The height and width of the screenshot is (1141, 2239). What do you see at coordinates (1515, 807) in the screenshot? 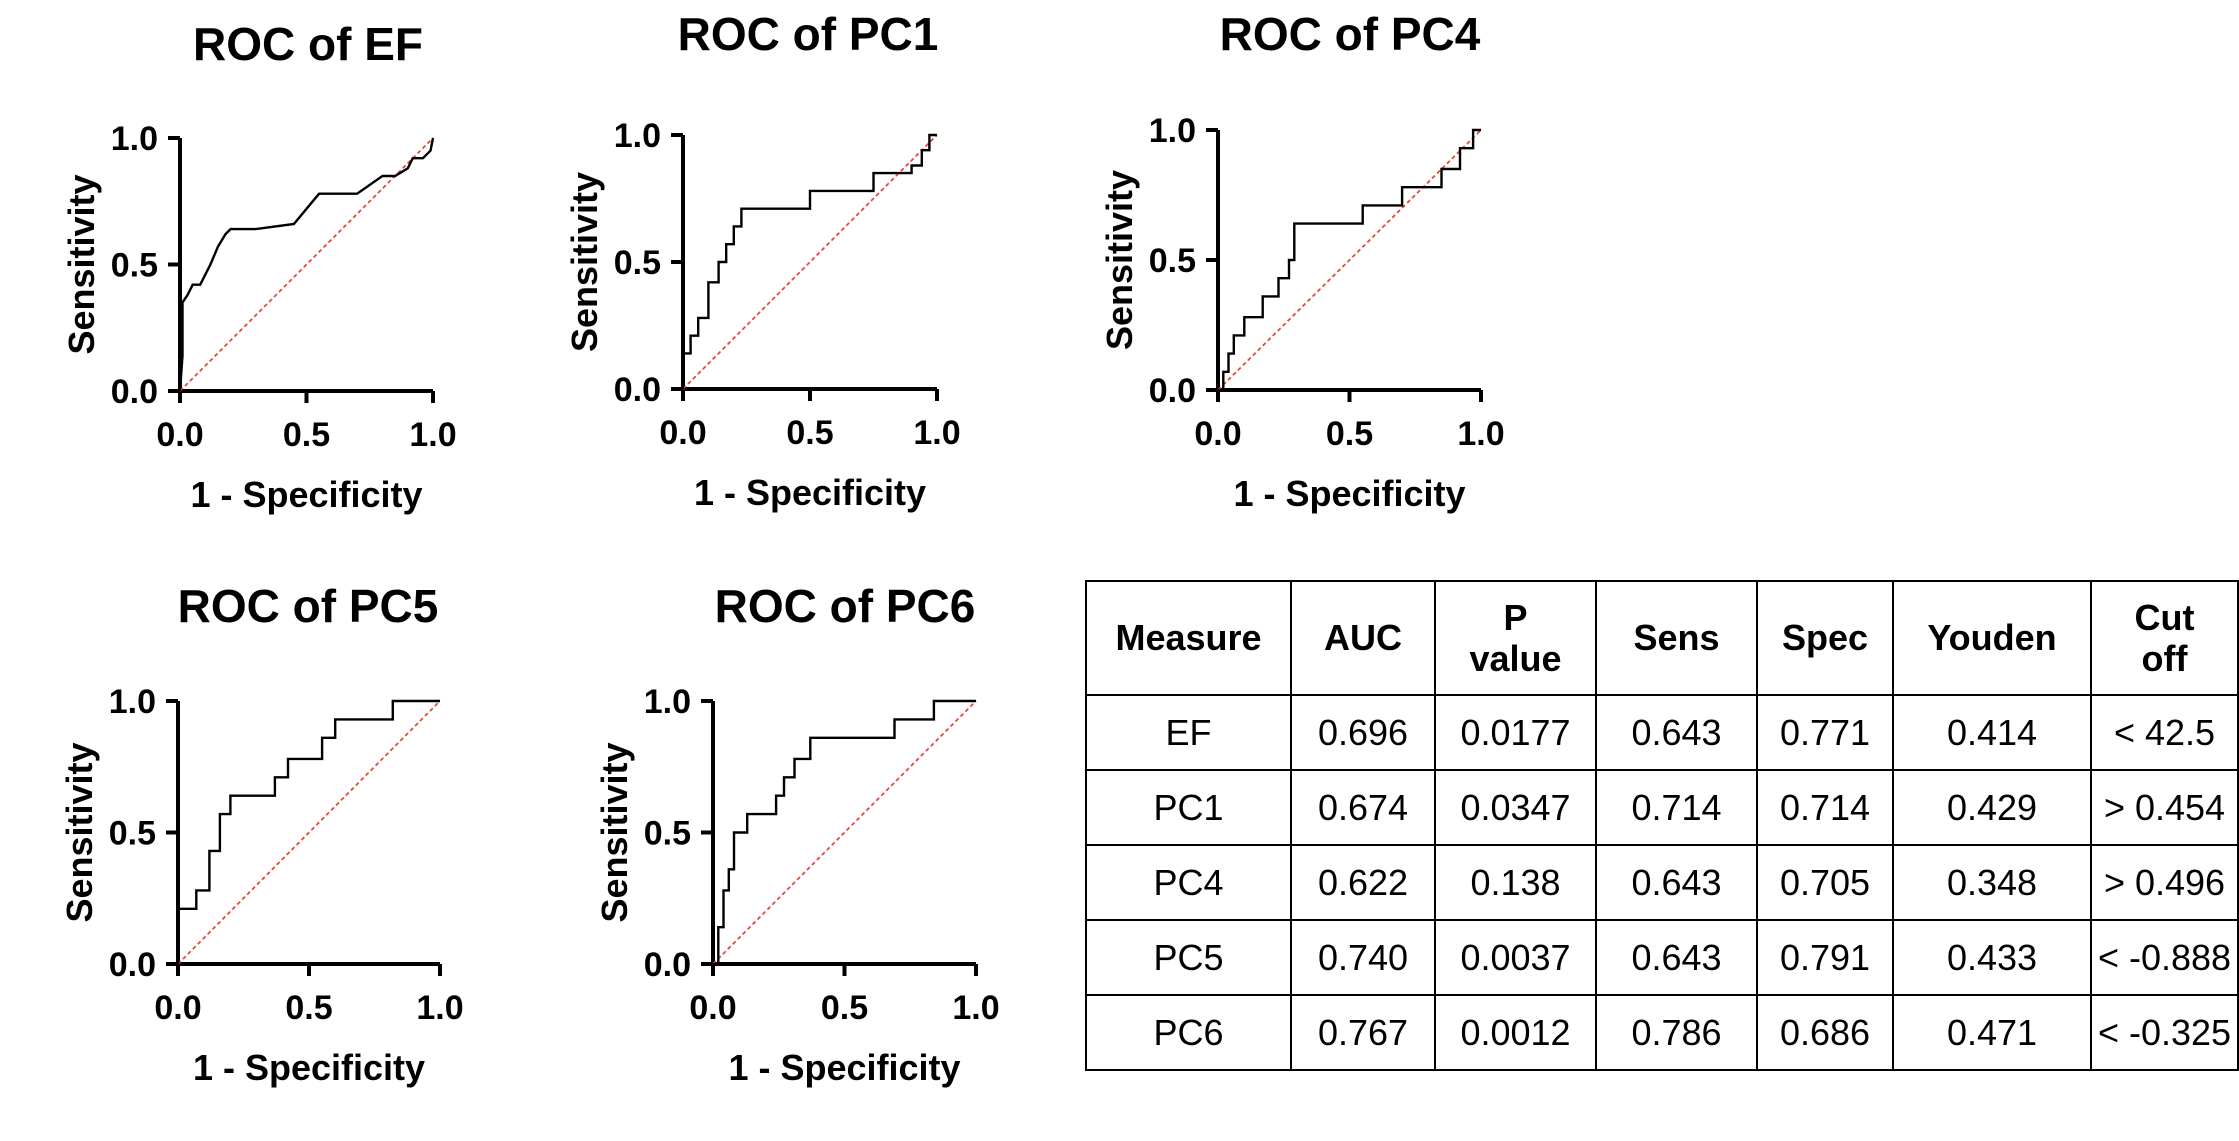
I see `cell-p-value: 0.0347` at bounding box center [1515, 807].